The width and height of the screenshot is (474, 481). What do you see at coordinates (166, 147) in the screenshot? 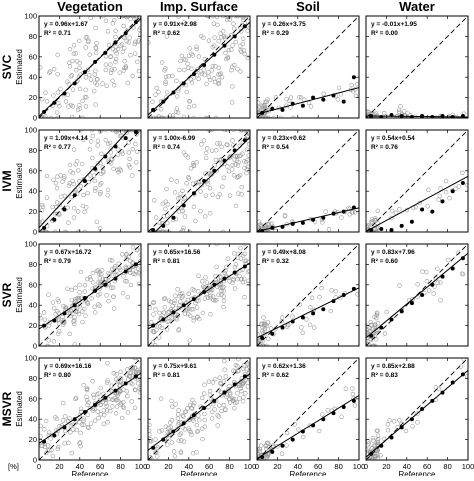
I see `r-squared-label: R² = 0.74` at bounding box center [166, 147].